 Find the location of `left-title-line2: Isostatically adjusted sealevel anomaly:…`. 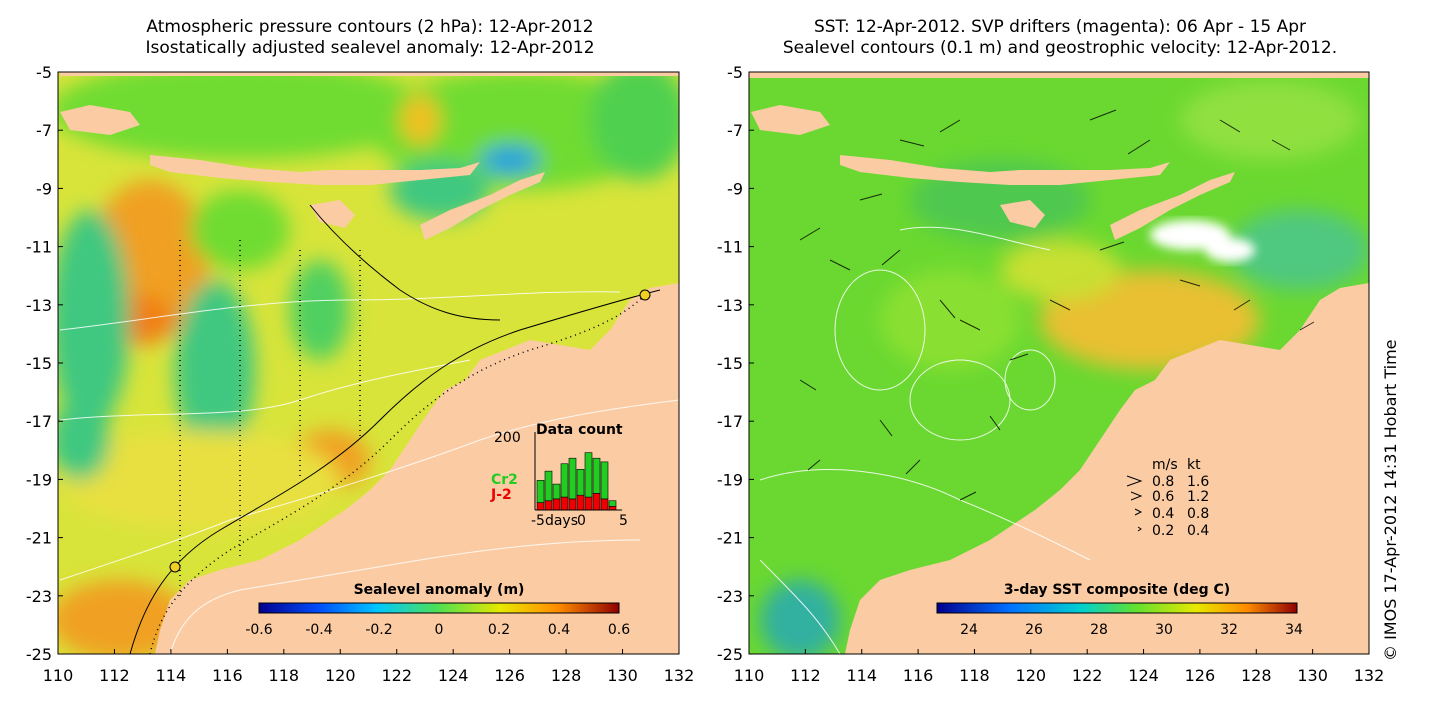

left-title-line2: Isostatically adjusted sealevel anomaly:… is located at coordinates (370, 48).